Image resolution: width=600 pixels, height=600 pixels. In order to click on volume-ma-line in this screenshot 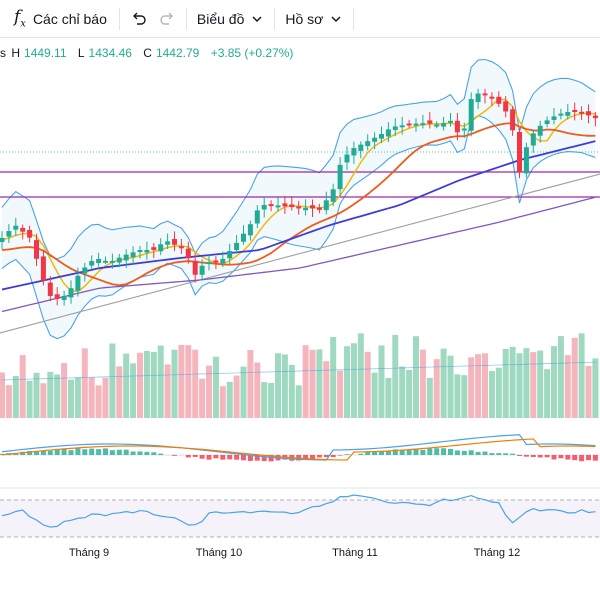, I will do `click(298, 371)`.